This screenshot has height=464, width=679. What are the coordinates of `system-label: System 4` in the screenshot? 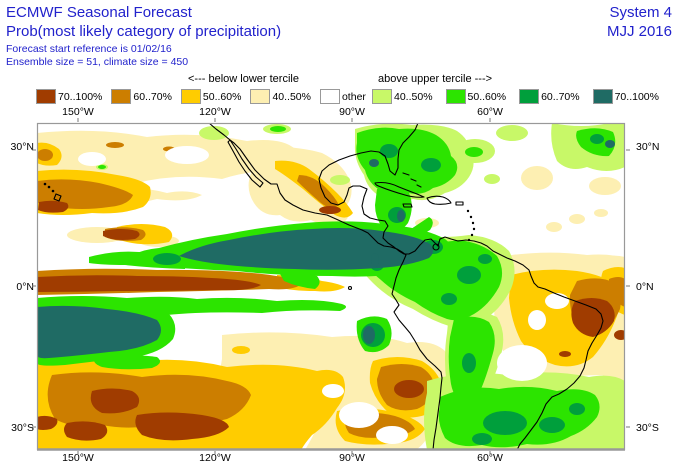 It's located at (640, 12).